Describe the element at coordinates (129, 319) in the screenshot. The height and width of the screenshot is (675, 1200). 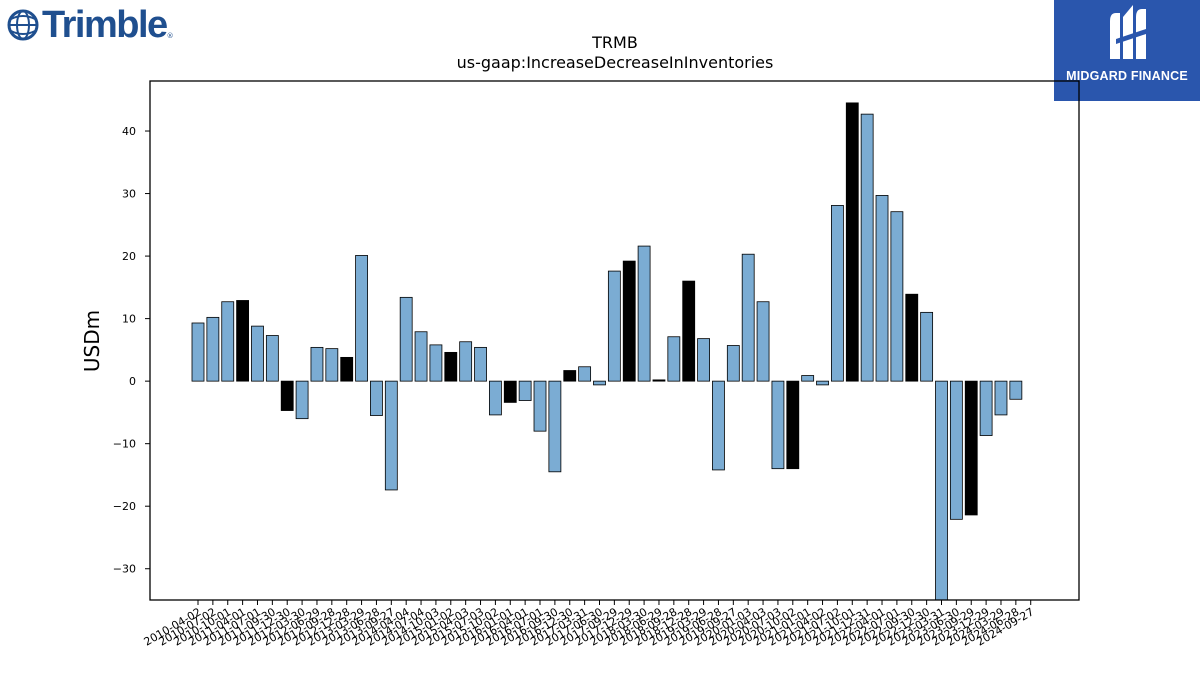
I see `y-tick-label: 10` at that location.